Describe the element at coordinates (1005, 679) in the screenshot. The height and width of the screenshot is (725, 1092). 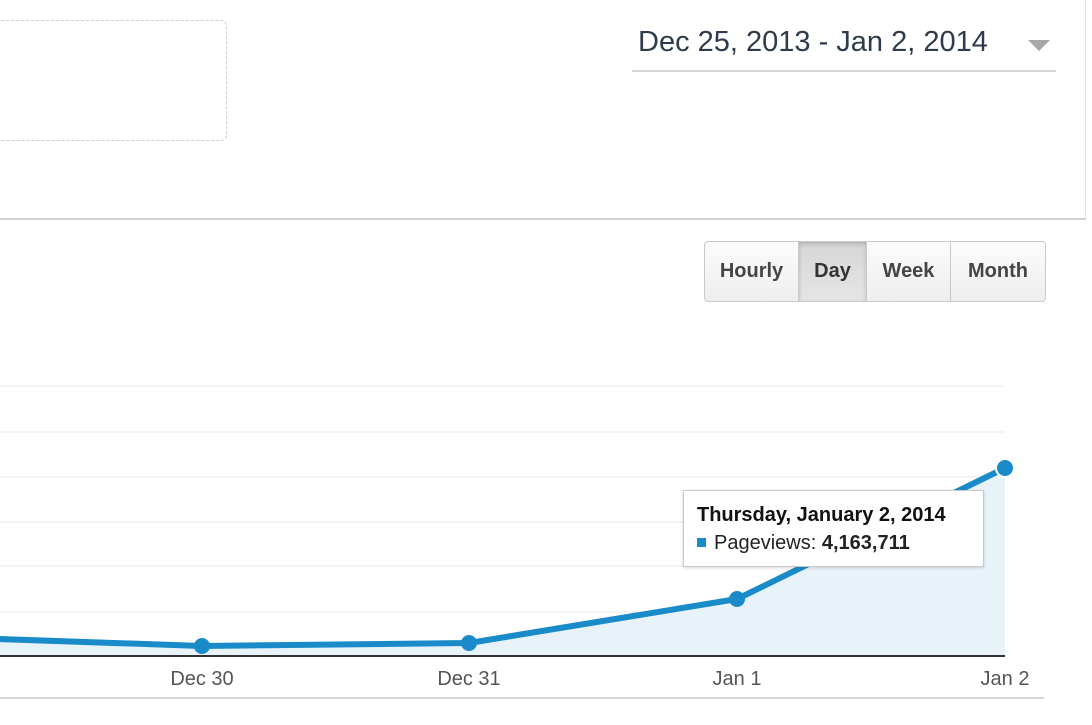
I see `x-tick-label: Jan 2` at that location.